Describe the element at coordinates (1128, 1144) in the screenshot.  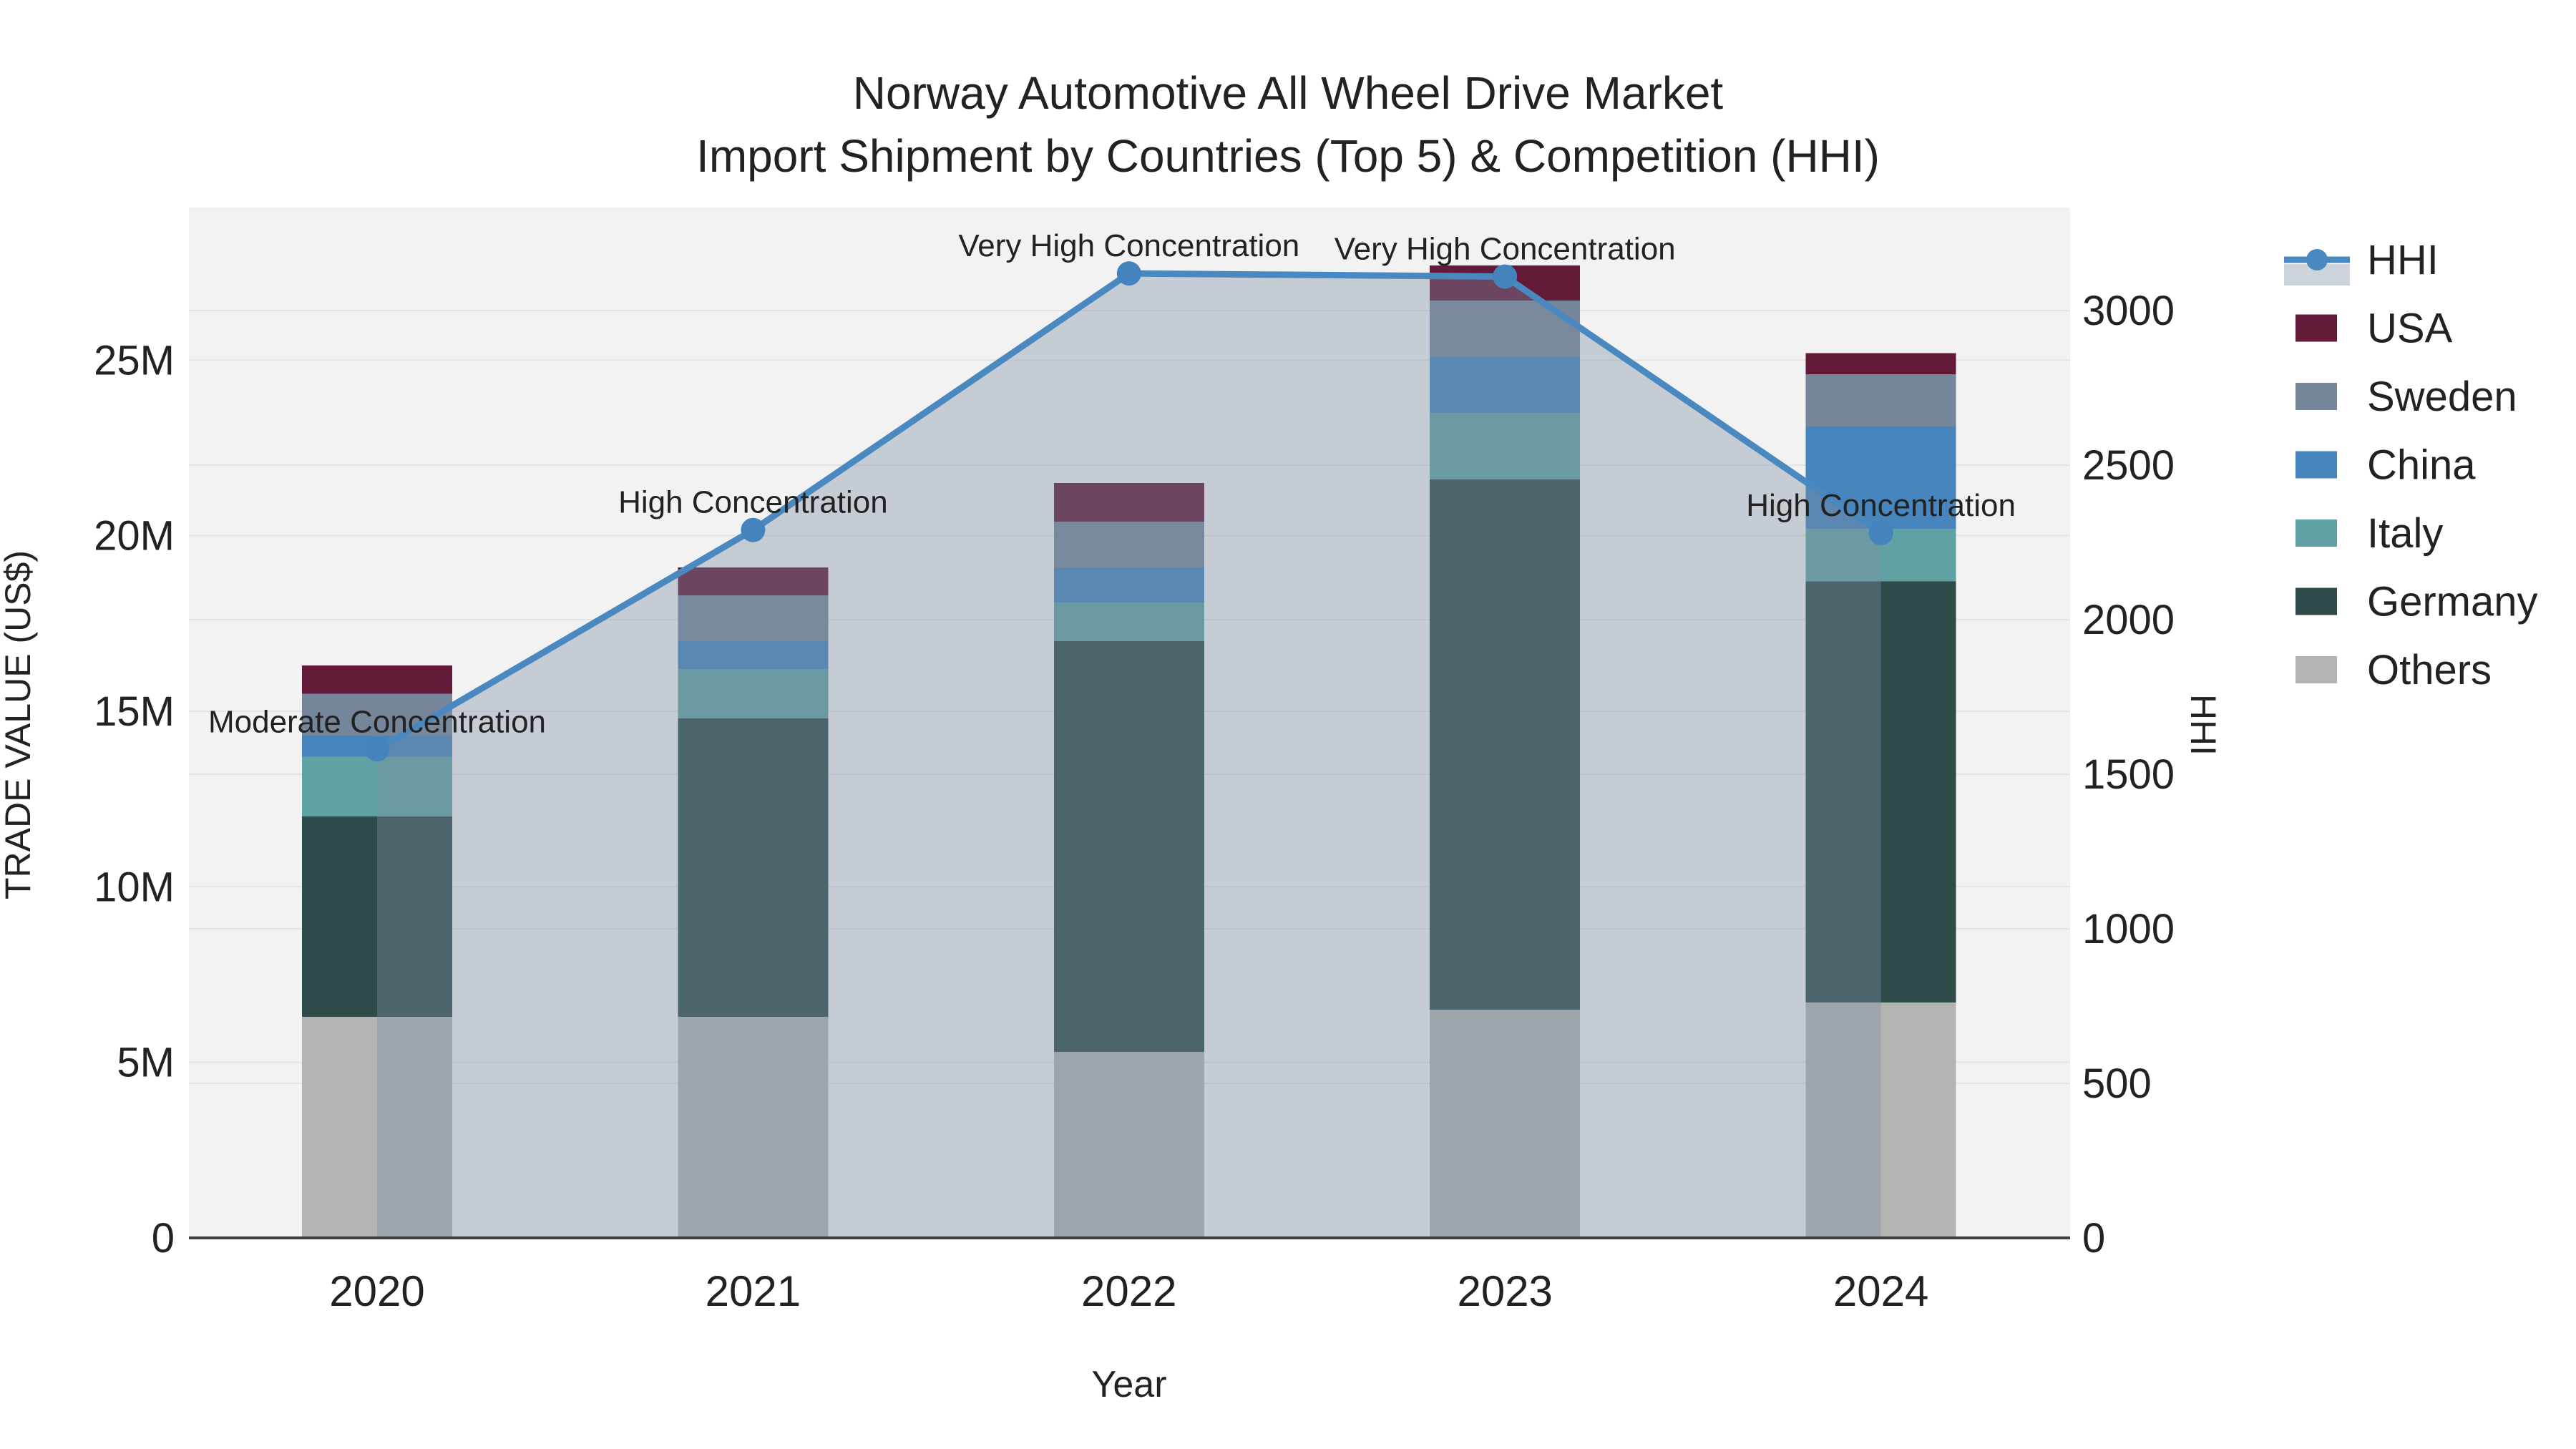
I see `bar-segment-others-2022` at that location.